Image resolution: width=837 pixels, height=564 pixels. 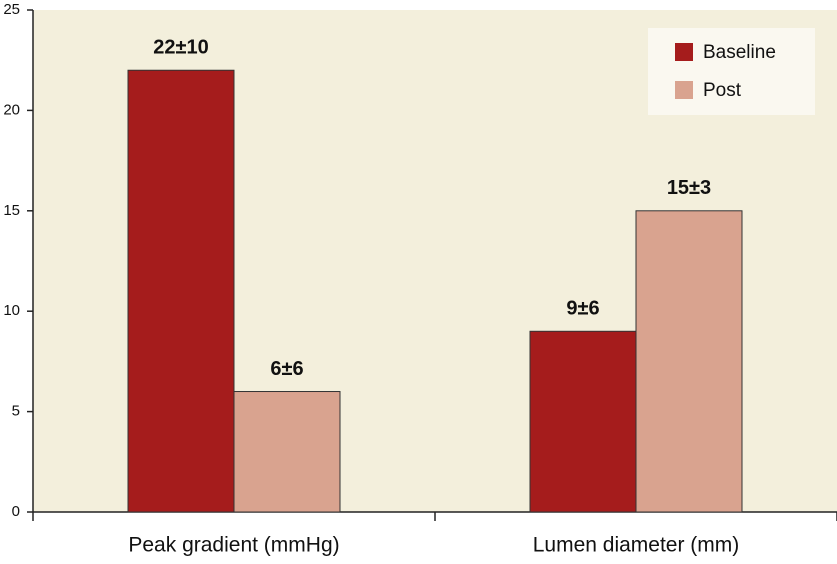 I want to click on value-label: 15±3, so click(x=689, y=188).